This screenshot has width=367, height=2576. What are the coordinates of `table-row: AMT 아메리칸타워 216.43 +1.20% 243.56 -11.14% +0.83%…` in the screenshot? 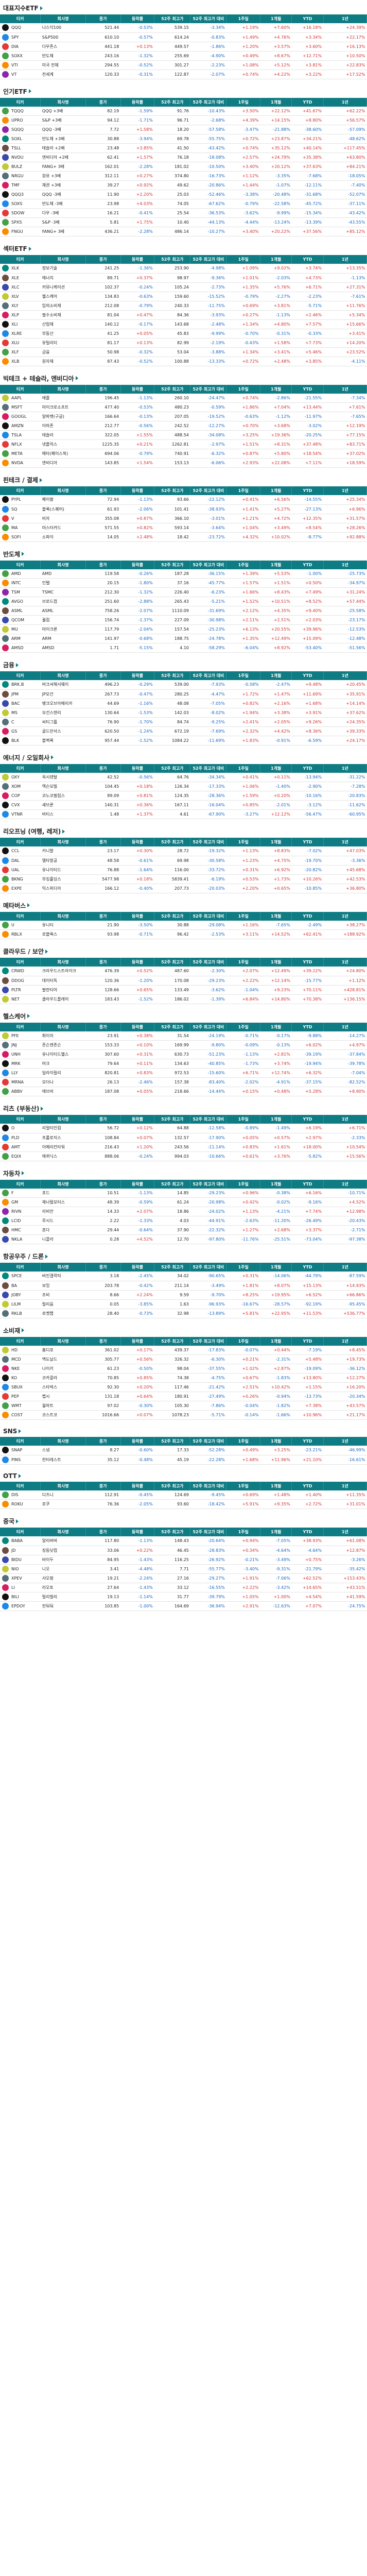 It's located at (183, 1147).